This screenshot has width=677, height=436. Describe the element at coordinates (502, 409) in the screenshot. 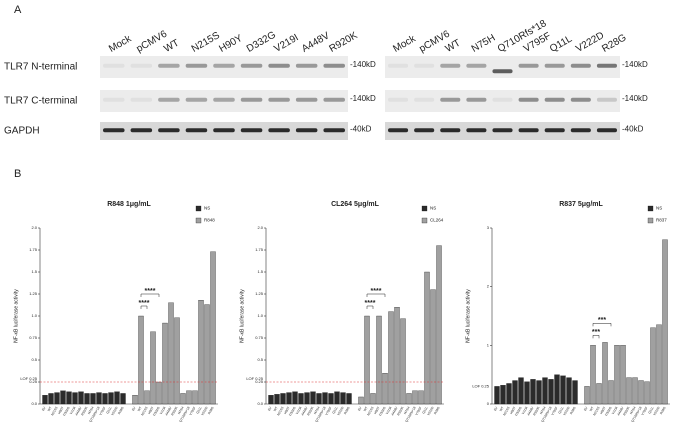

I see `x-tick-label: WT` at that location.